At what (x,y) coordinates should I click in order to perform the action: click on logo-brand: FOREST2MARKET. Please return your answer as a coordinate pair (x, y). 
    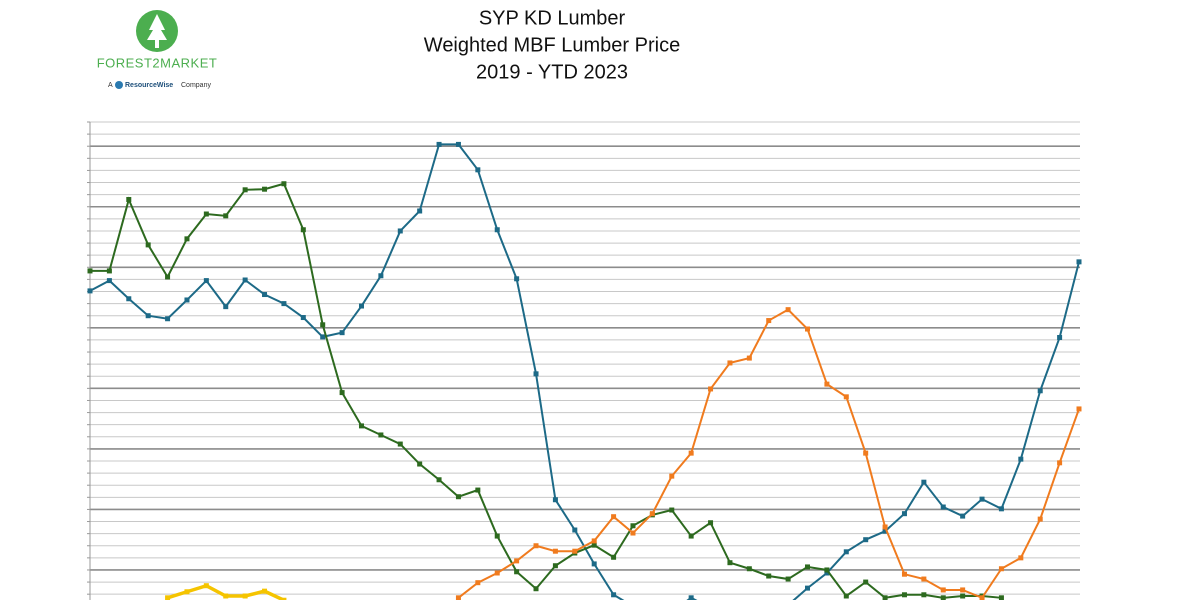
    Looking at the image, I should click on (157, 62).